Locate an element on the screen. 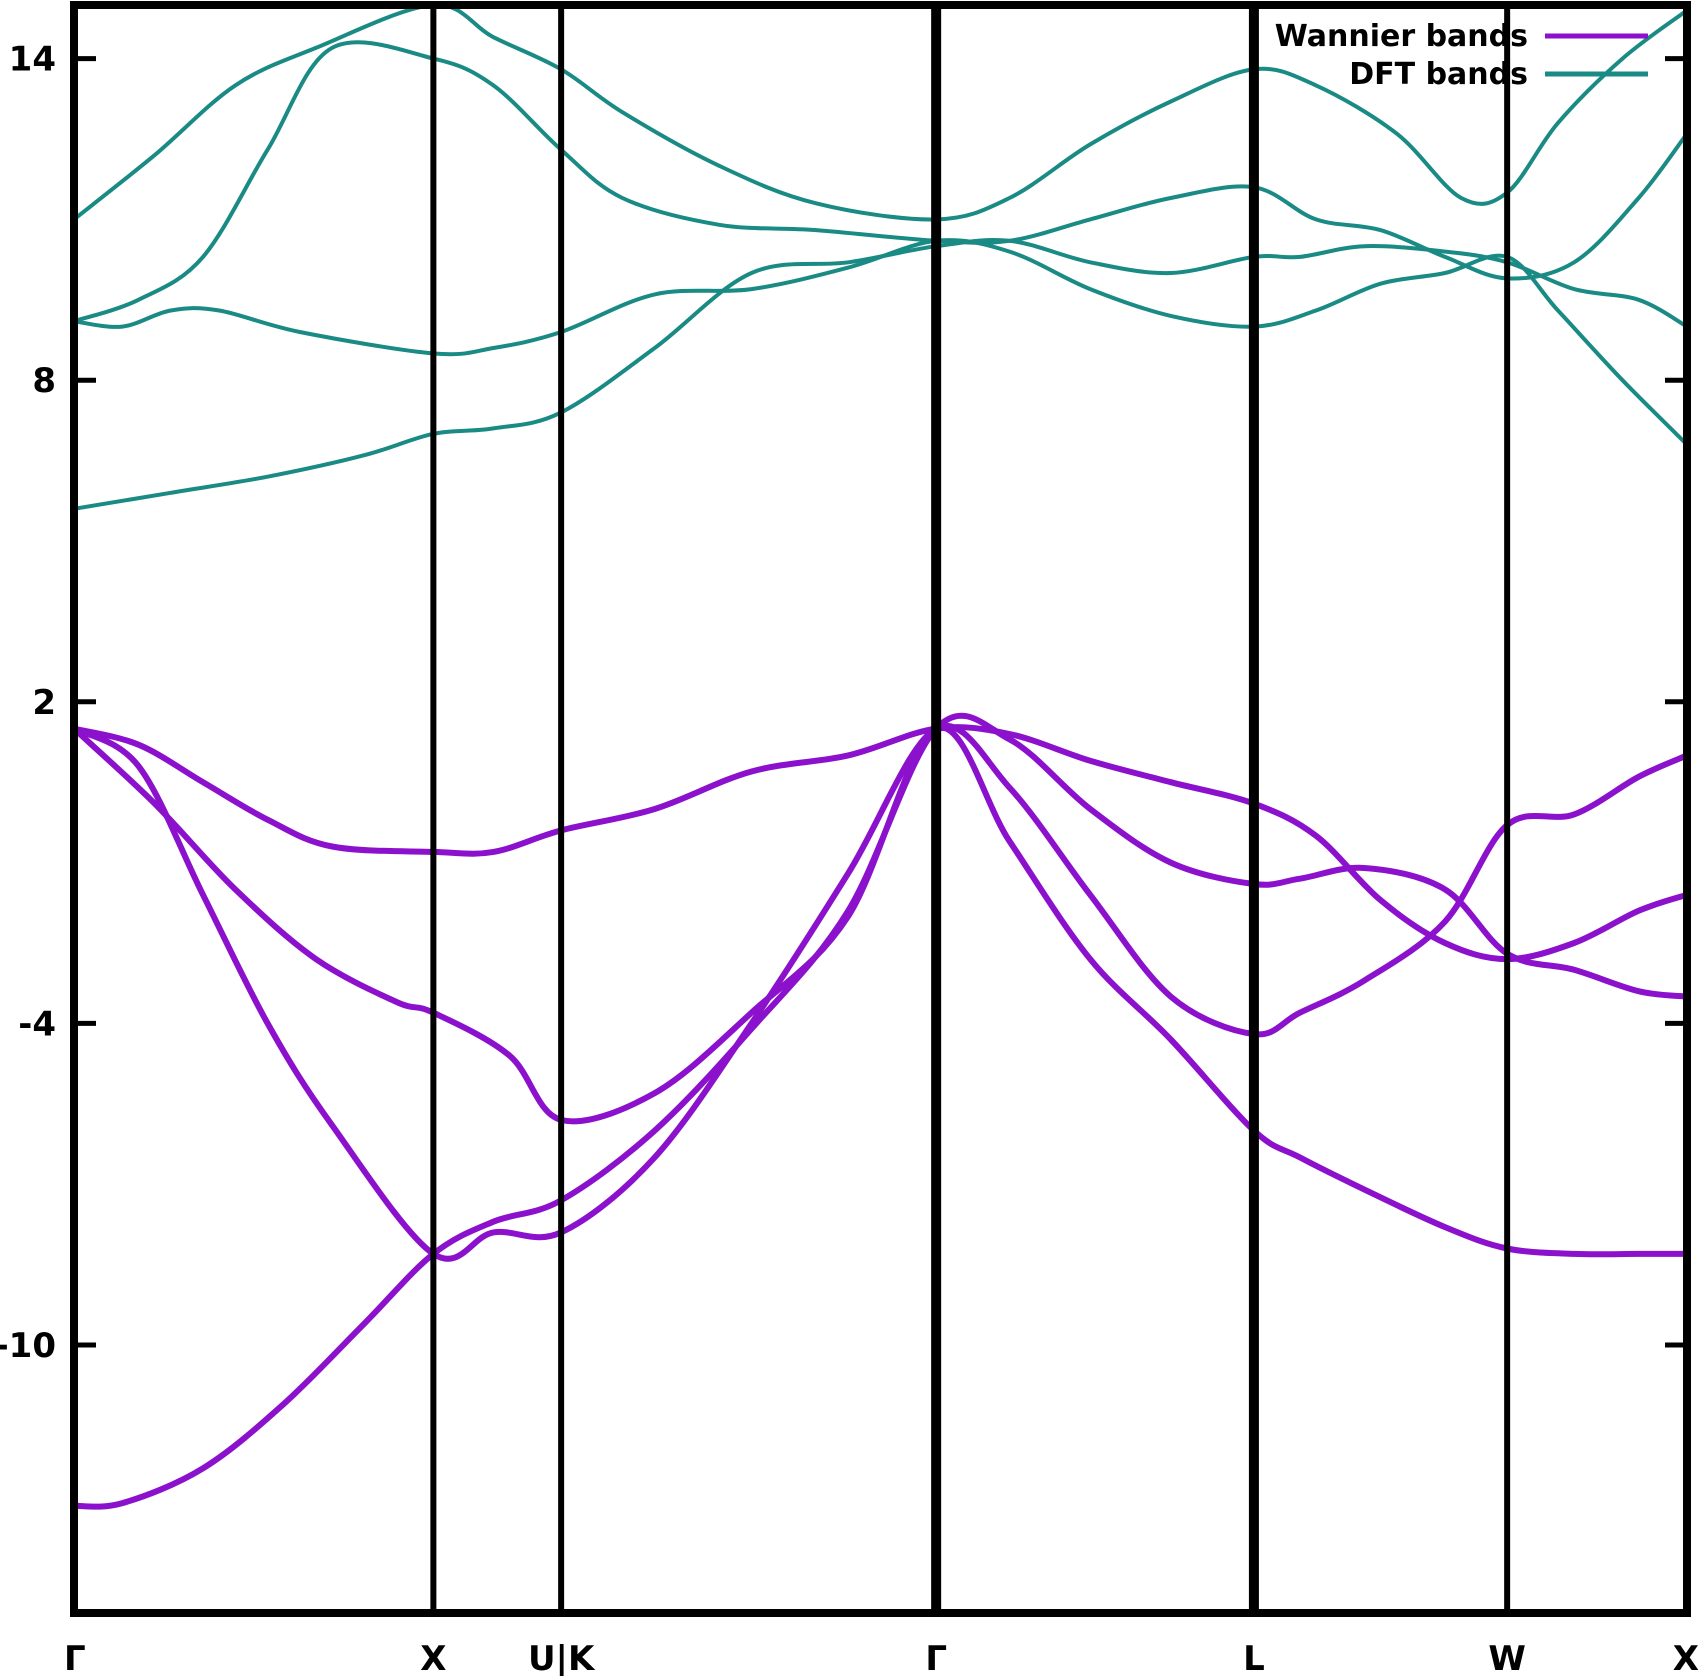  y-tick-label: -10 is located at coordinates (28, 1346).